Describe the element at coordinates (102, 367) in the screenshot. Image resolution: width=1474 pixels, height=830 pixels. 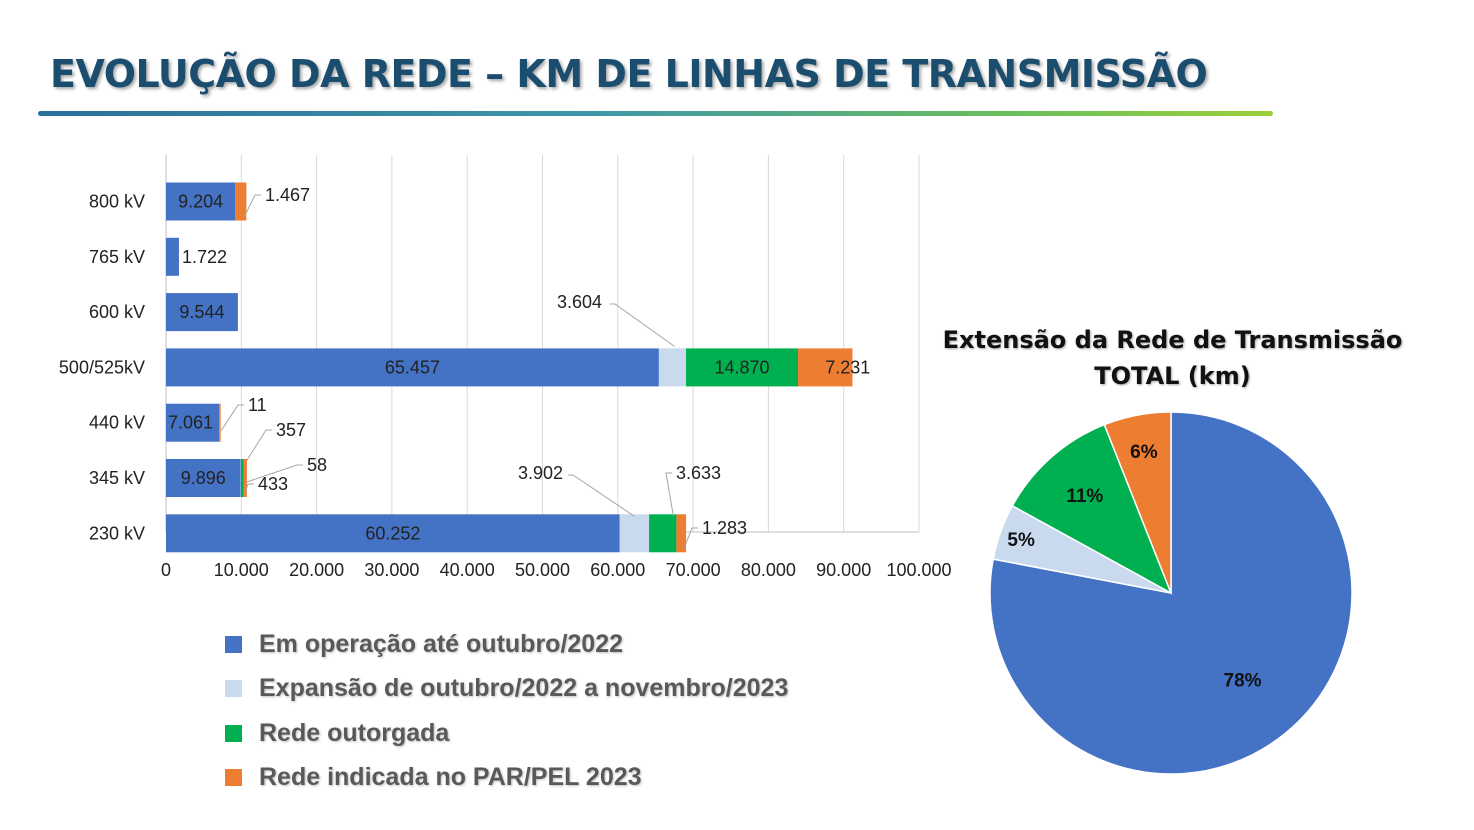
I see `y-category-label: 500/525kV` at that location.